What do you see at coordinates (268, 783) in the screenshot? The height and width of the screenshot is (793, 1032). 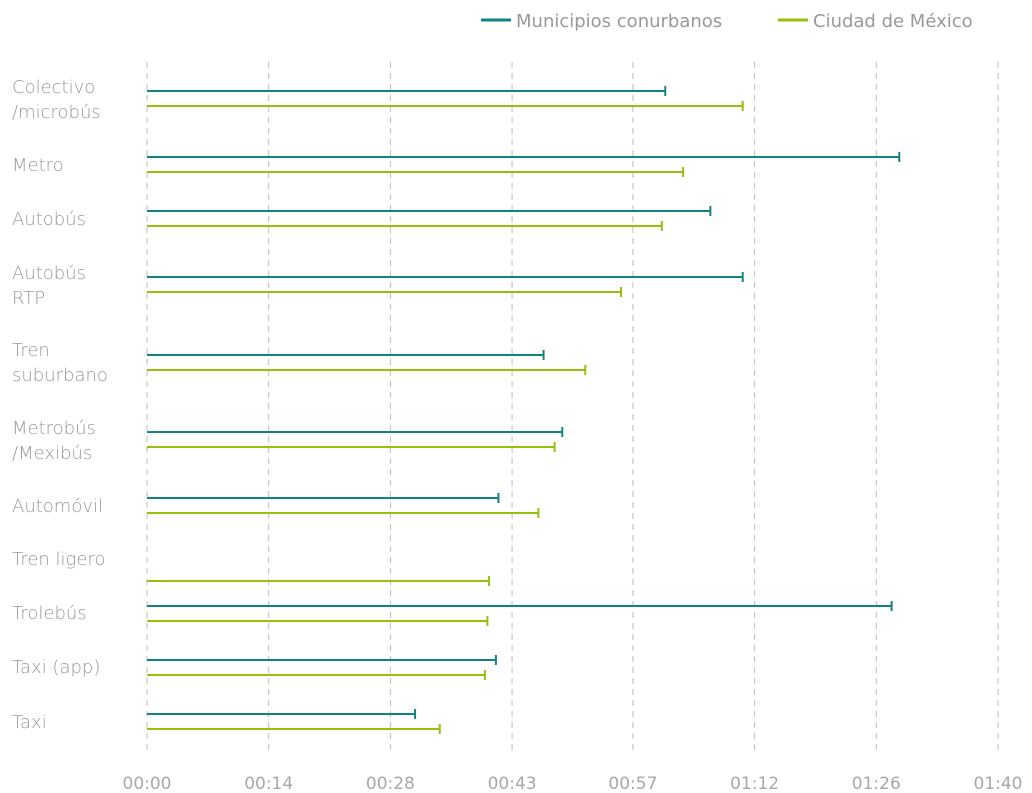 I see `x-tick-label-1: 00:14` at bounding box center [268, 783].